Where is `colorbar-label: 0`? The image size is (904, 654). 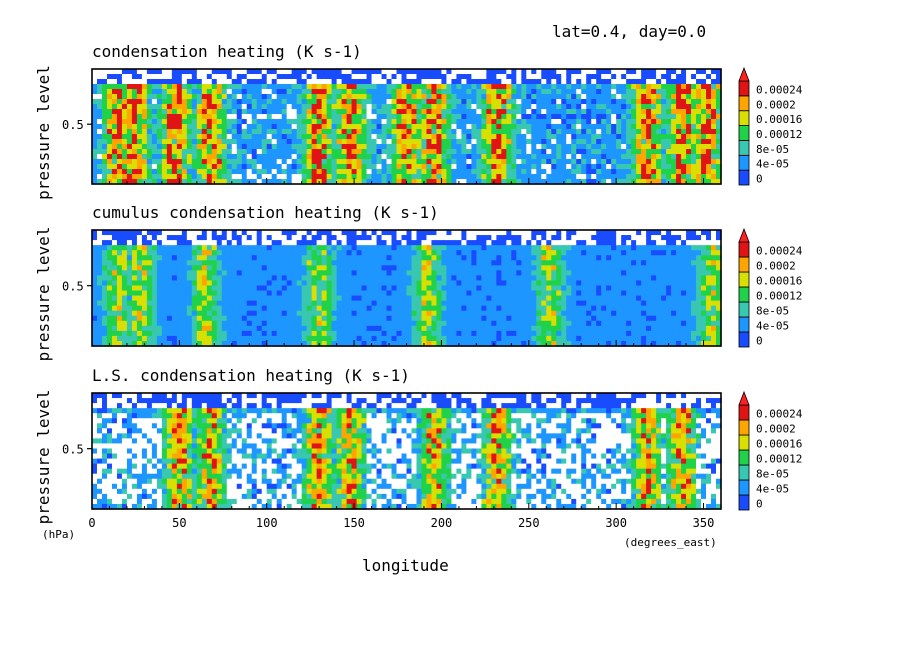
colorbar-label: 0 is located at coordinates (759, 179).